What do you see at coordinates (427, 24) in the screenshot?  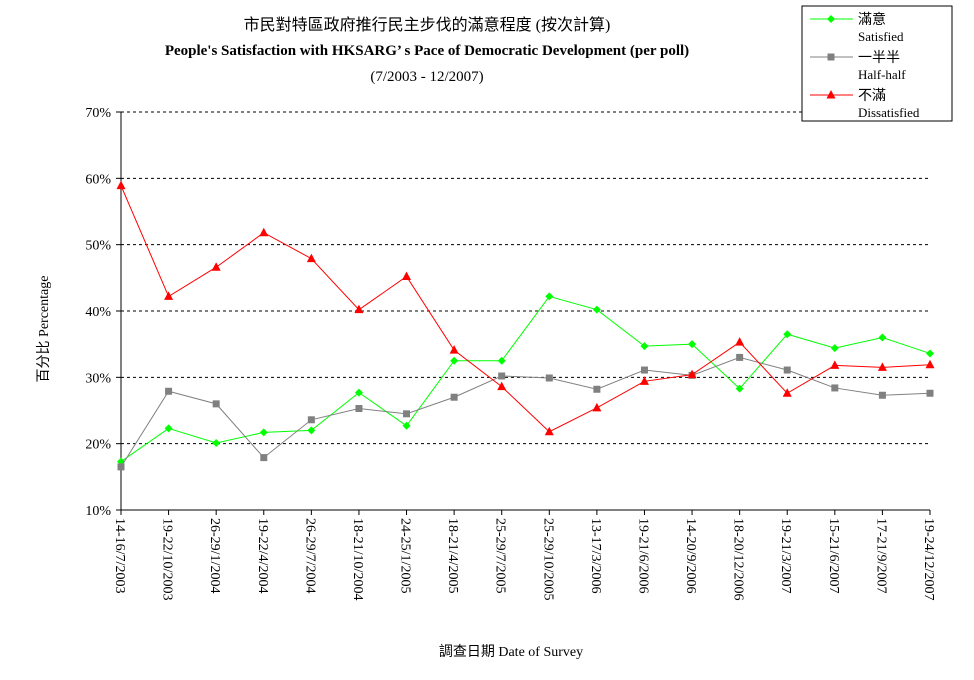 I see `chart-title: 市民對特區政府推行民主步伐的滿意程度 (按次計算)` at bounding box center [427, 24].